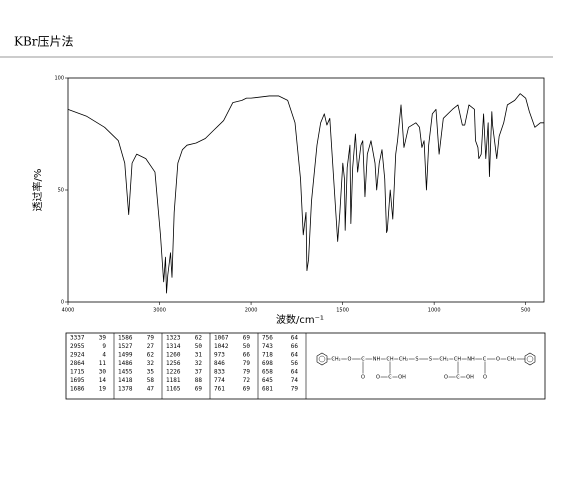 This screenshot has width=570, height=492. Describe the element at coordinates (300, 319) in the screenshot. I see `x-axis-label: 波数/cm⁻¹` at that location.